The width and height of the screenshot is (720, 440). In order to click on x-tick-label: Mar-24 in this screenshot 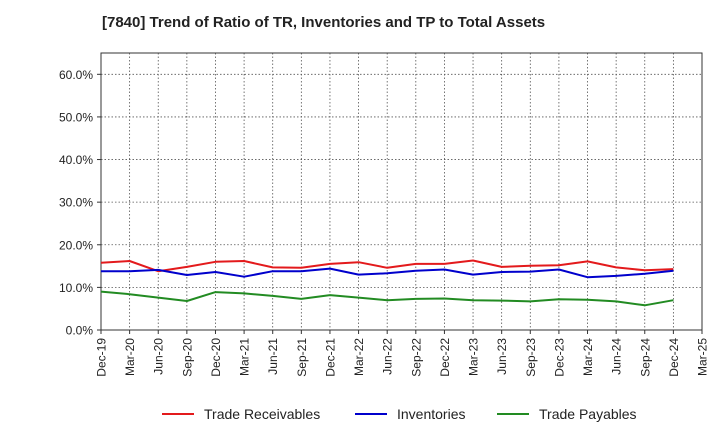, I will do `click(588, 357)`.